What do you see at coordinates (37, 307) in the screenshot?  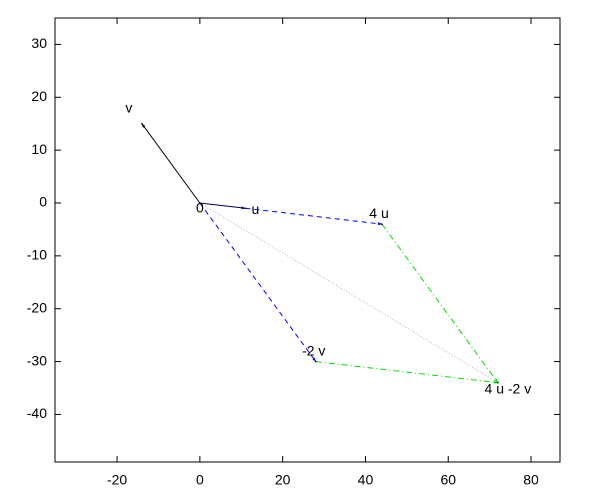 I see `y-tick-label: -20` at bounding box center [37, 307].